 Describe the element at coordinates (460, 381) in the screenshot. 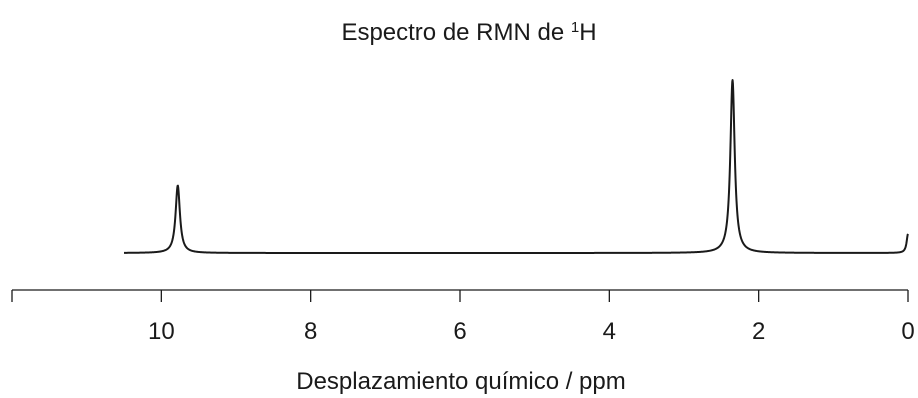

I see `x-axis-label: Desplazamiento químico / ppm` at that location.